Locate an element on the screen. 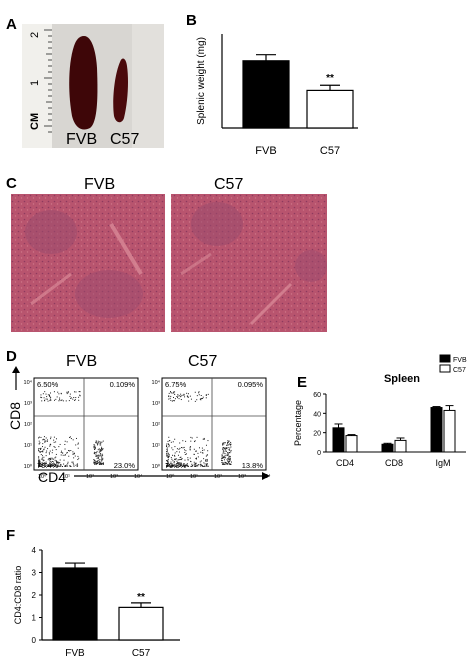  x-tick-label-fvb-3: 10³ is located at coordinates (114, 477).